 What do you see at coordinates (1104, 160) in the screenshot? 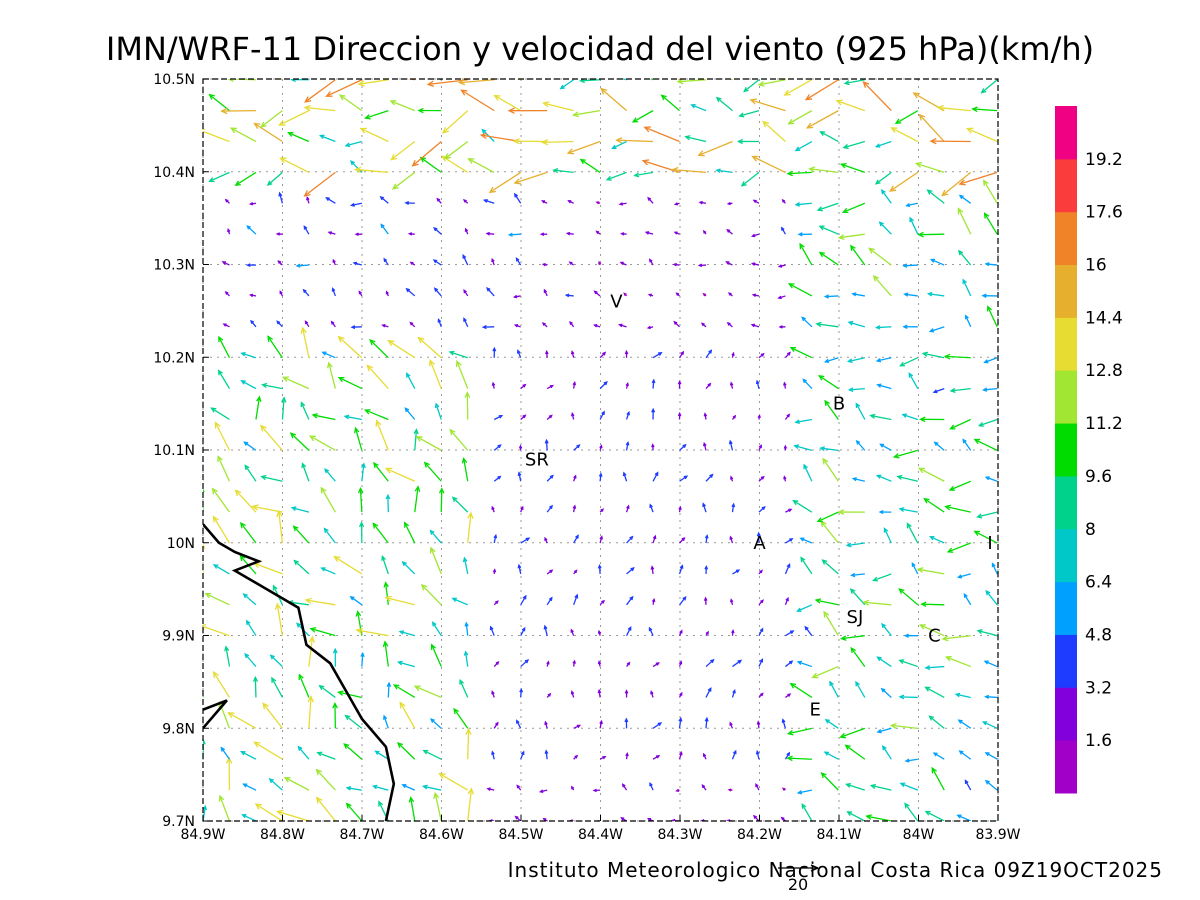
I see `colorbar-label: 19.2` at bounding box center [1104, 160].